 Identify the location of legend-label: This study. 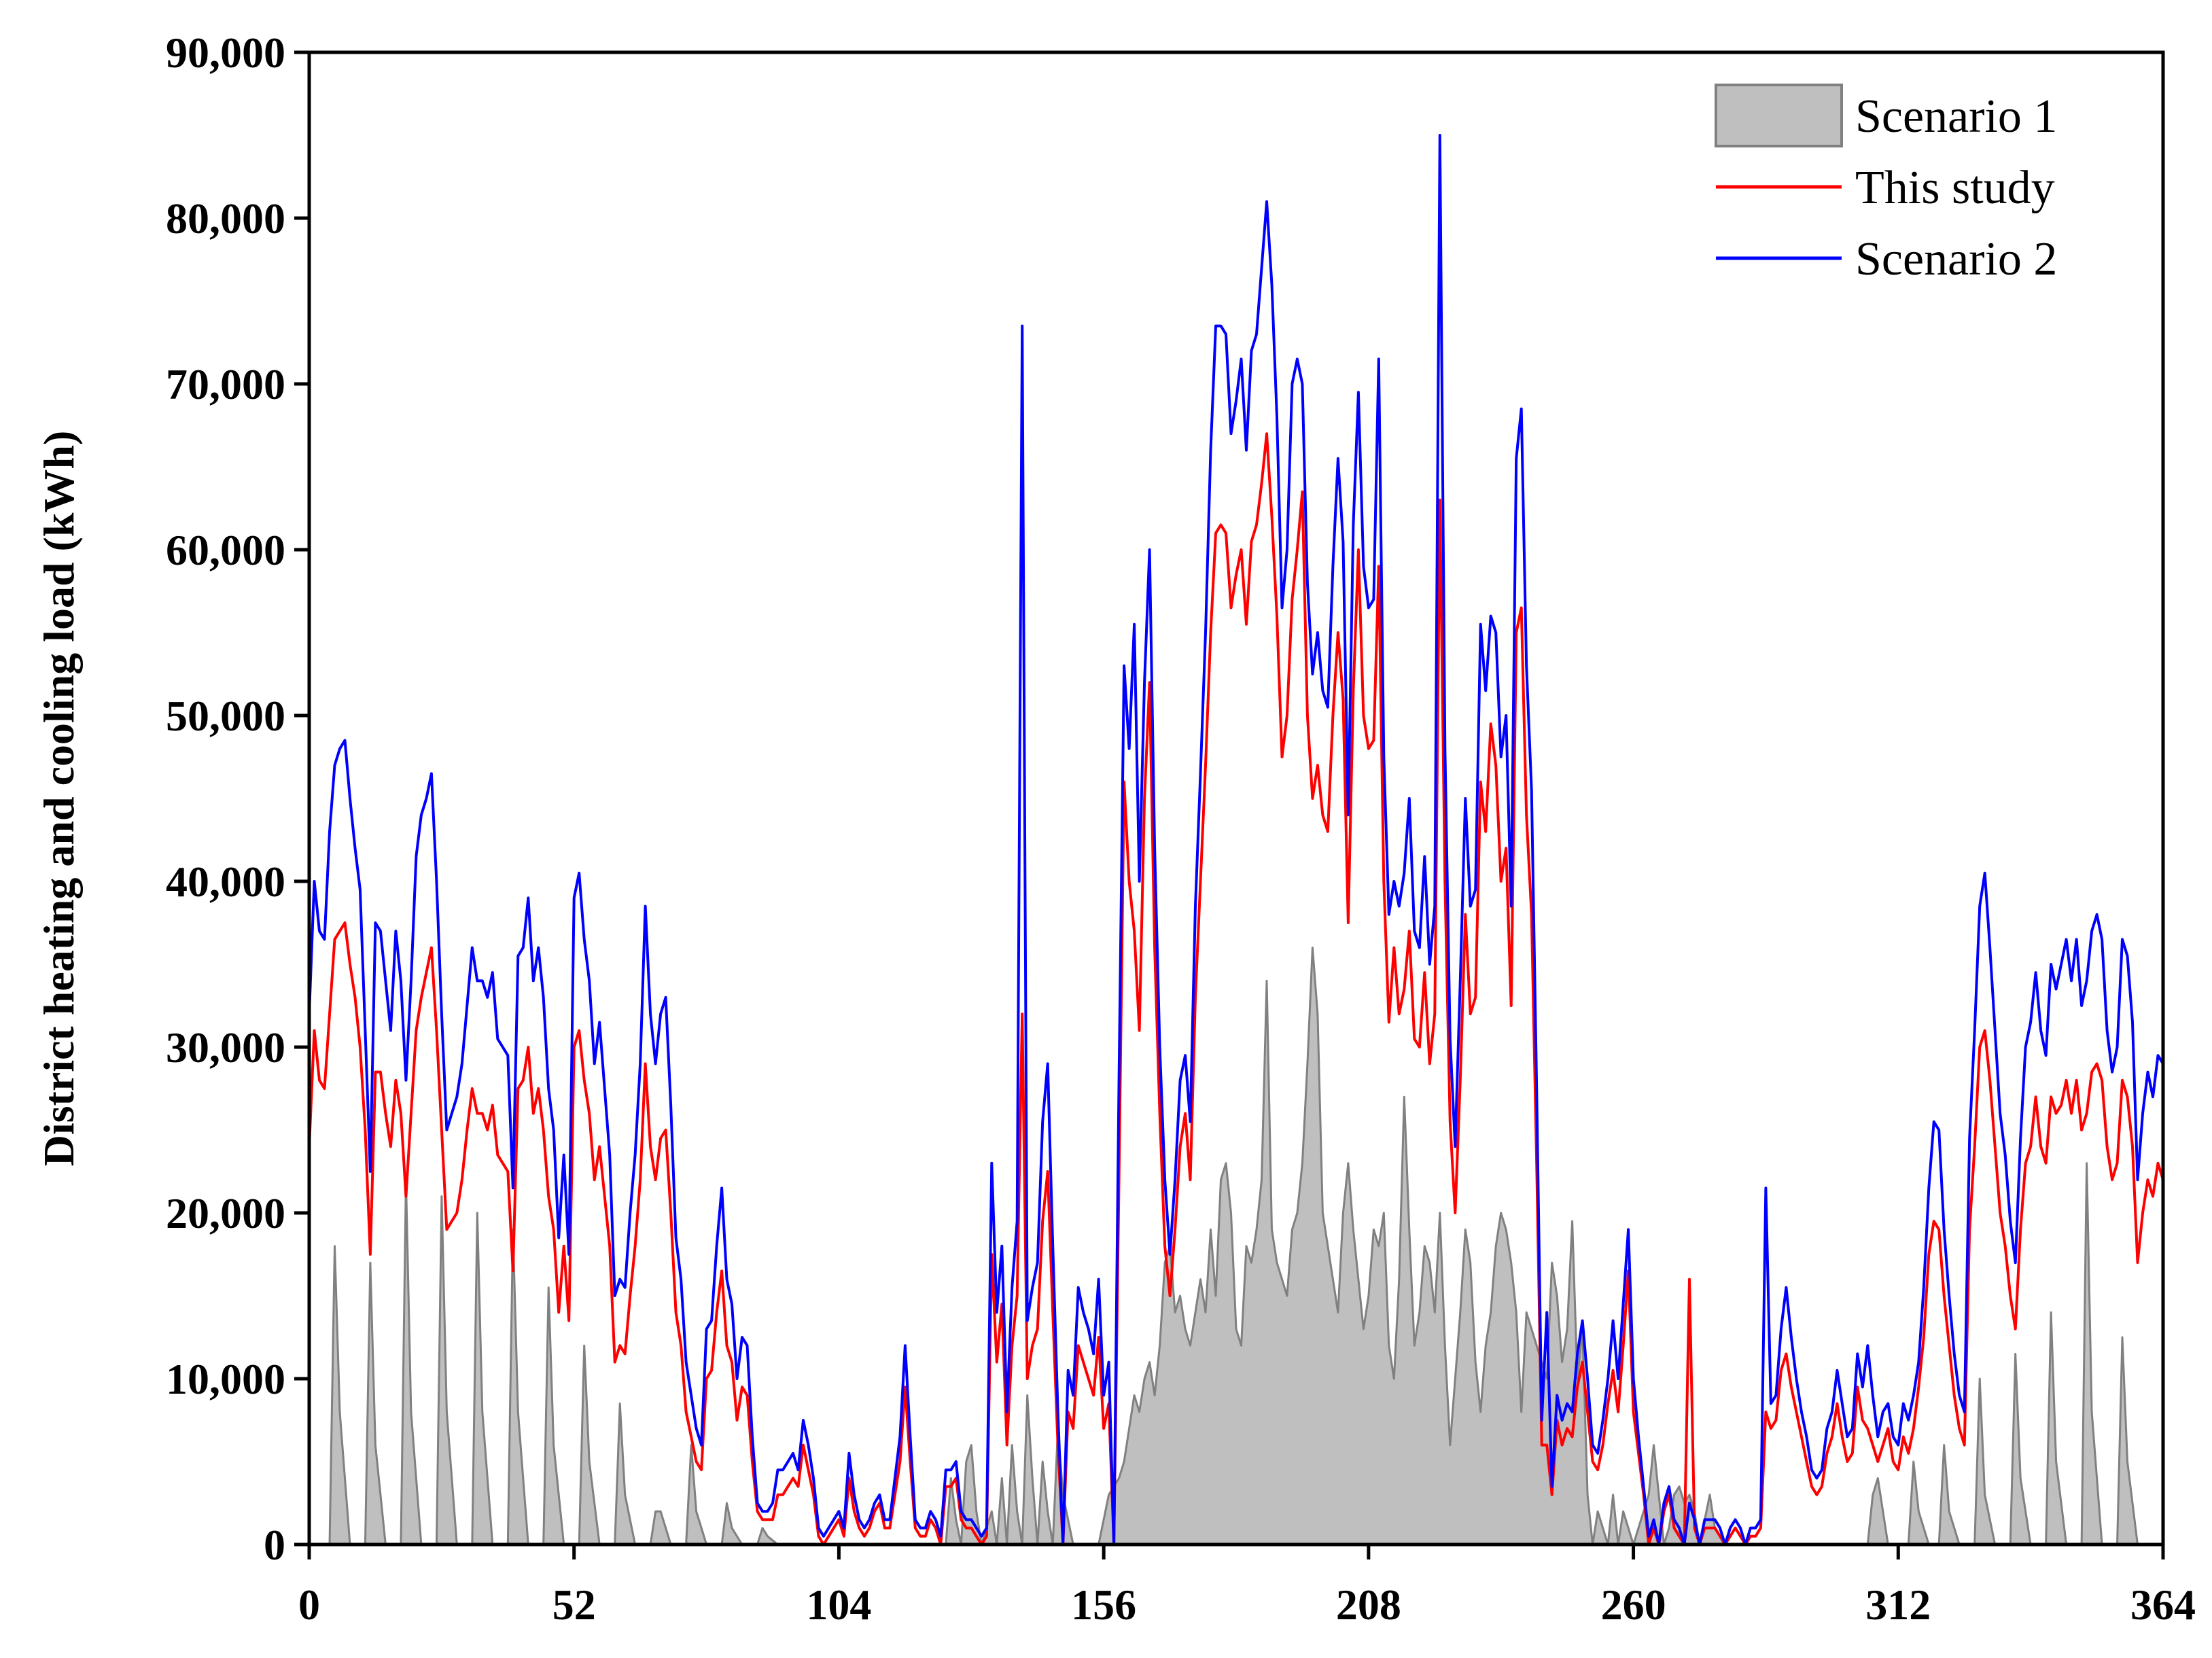
(1955, 188).